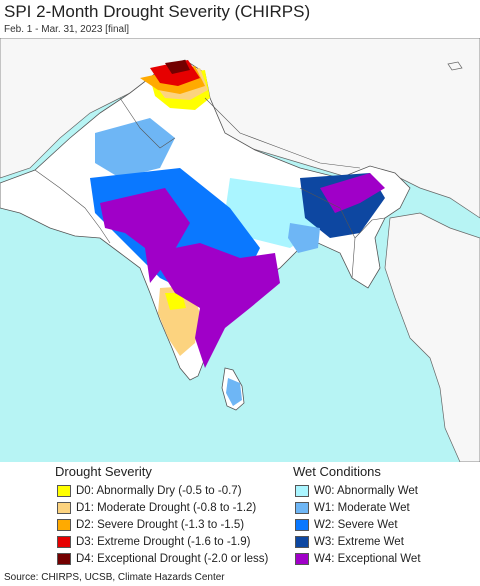  I want to click on legend-label-d4: D4: Exceptional Drought (-2.0 or less), so click(172, 559).